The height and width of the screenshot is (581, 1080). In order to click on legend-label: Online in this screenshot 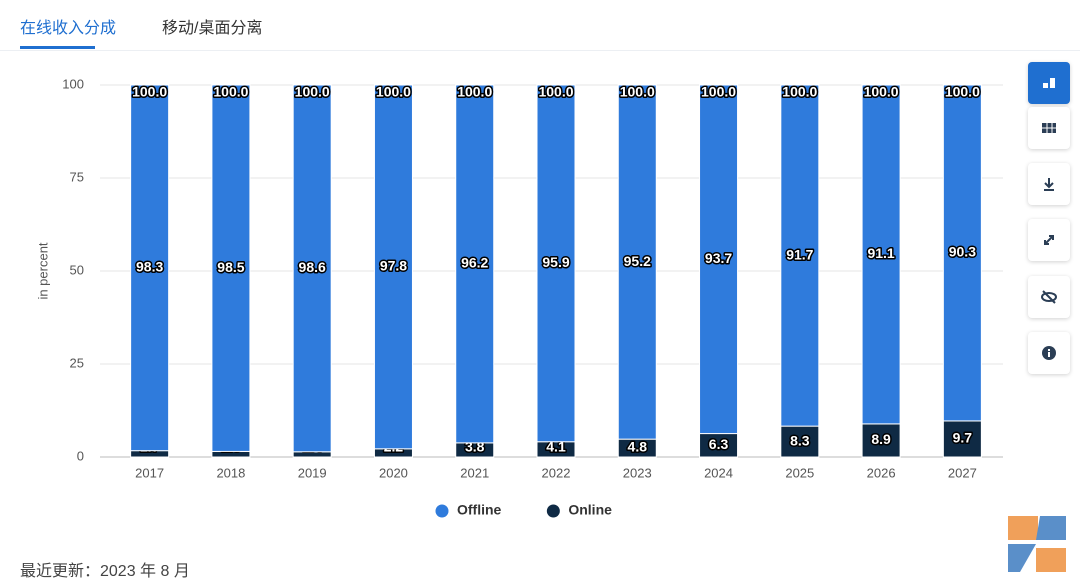, I will do `click(590, 510)`.